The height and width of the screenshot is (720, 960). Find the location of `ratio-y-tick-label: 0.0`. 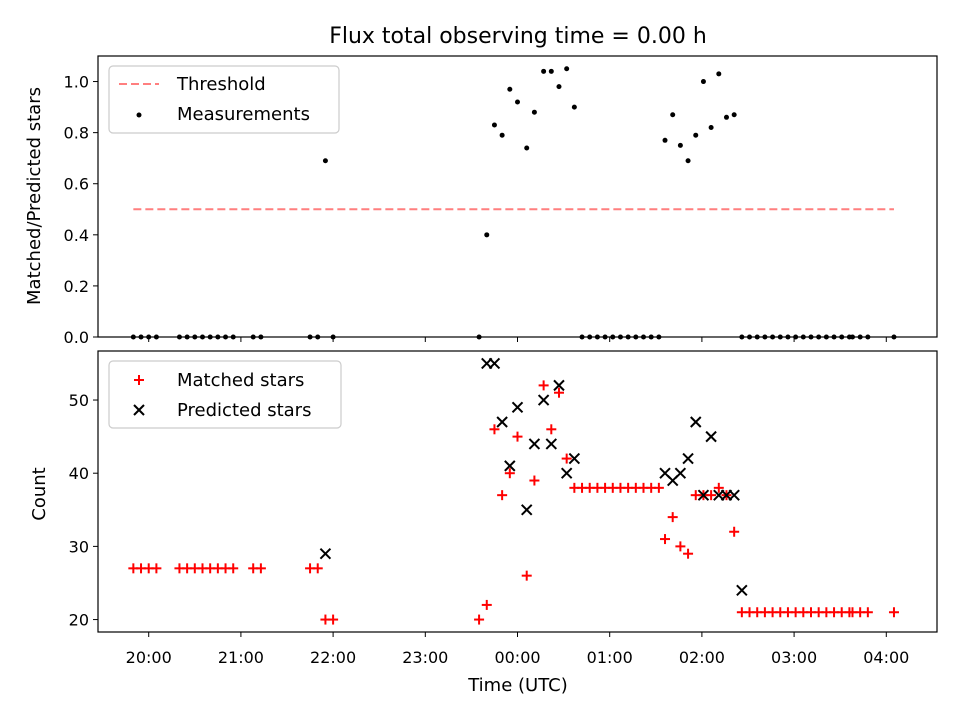

ratio-y-tick-label: 0.0 is located at coordinates (76, 337).